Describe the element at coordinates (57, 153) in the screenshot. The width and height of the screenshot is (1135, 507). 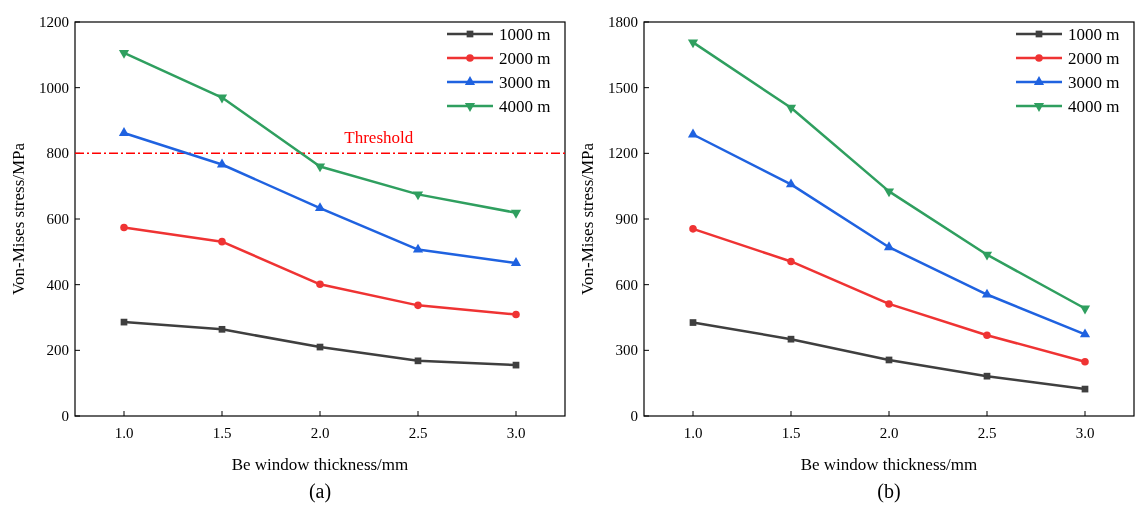
I see `y-tick-label: 800` at that location.